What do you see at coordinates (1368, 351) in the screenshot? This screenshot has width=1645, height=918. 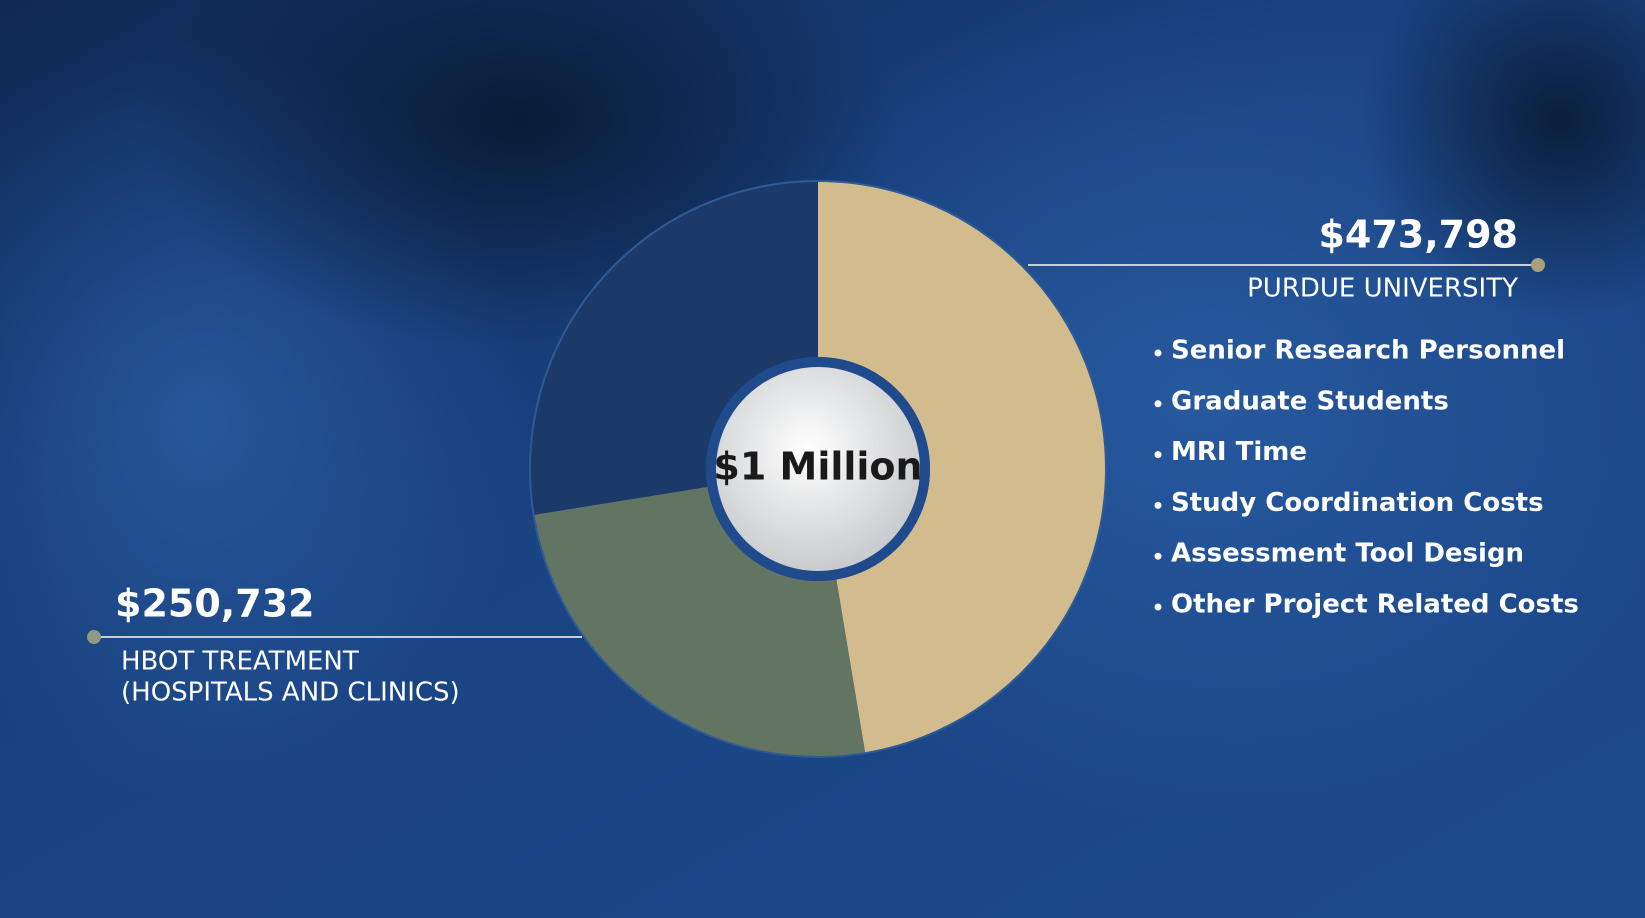 I see `list-item: Senior Research Personnel` at bounding box center [1368, 351].